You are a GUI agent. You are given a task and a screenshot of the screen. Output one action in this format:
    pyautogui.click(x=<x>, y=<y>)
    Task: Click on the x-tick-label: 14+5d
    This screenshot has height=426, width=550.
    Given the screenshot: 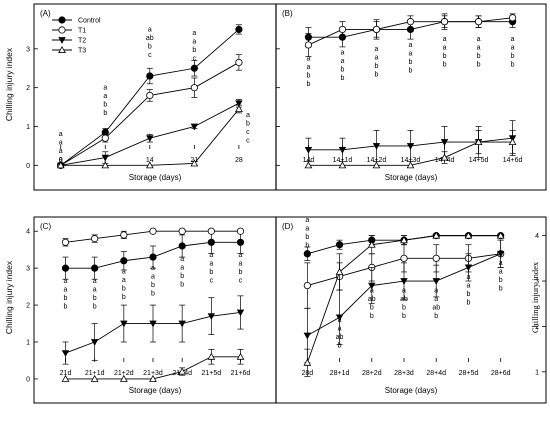 What is the action you would take?
    pyautogui.click(x=479, y=160)
    